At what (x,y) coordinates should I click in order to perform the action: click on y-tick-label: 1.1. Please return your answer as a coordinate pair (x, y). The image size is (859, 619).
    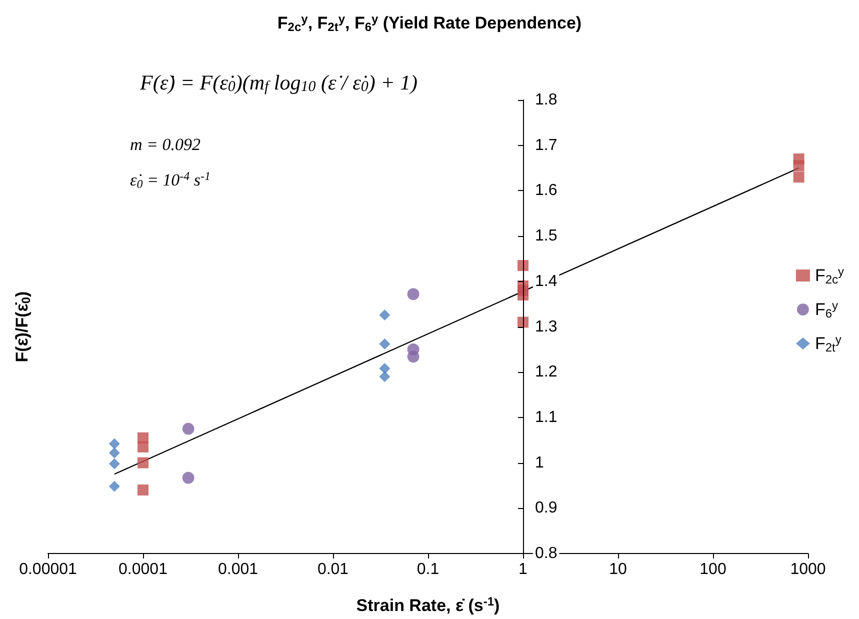
    Looking at the image, I should click on (546, 417).